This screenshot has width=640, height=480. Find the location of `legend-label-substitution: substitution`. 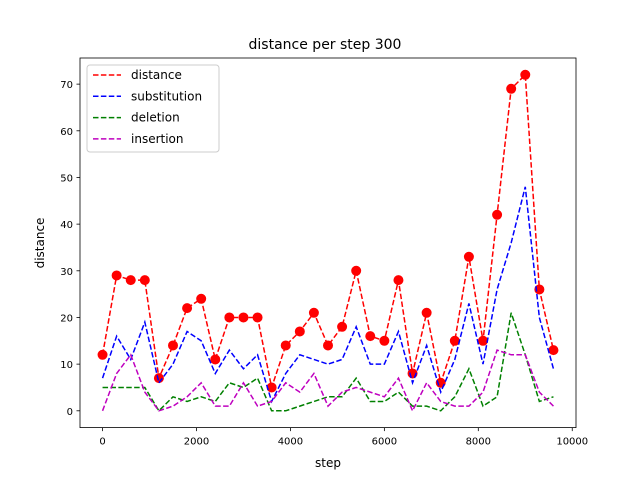

legend-label-substitution: substitution is located at coordinates (166, 96).